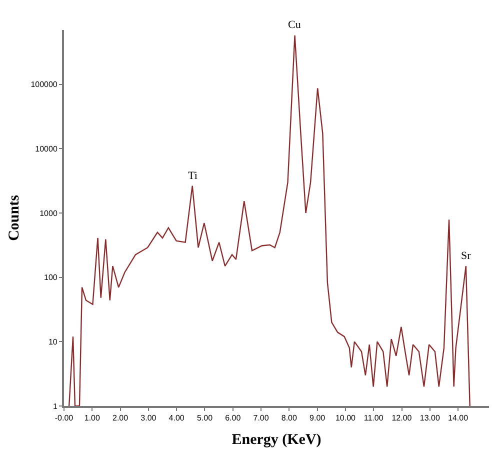 The width and height of the screenshot is (501, 464). Describe the element at coordinates (261, 418) in the screenshot. I see `x-tick-label: 7.00` at that location.